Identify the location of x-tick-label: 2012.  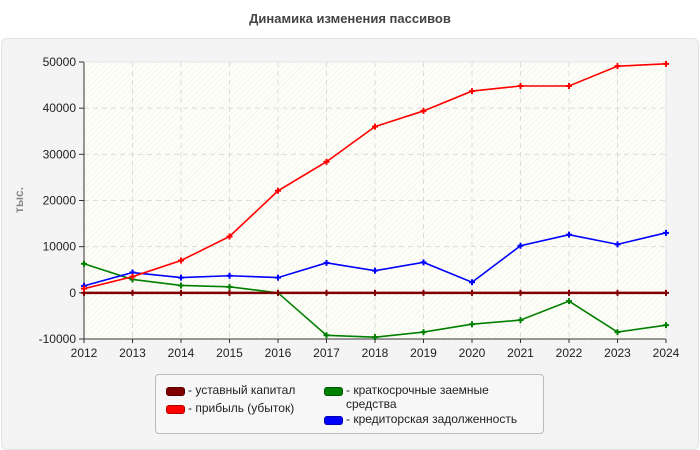
(84, 353).